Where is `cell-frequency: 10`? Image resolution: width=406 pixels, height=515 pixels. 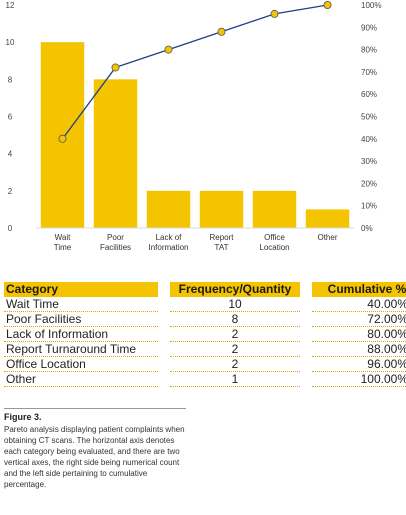 cell-frequency: 10 is located at coordinates (235, 304).